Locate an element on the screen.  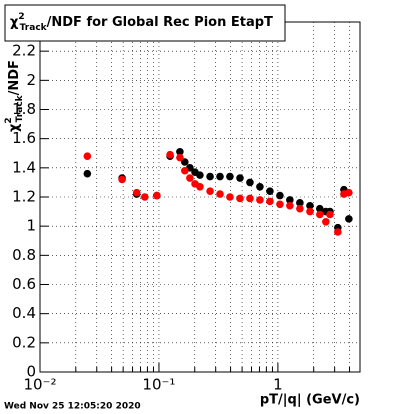
x-tick-label: 1 is located at coordinates (278, 385).